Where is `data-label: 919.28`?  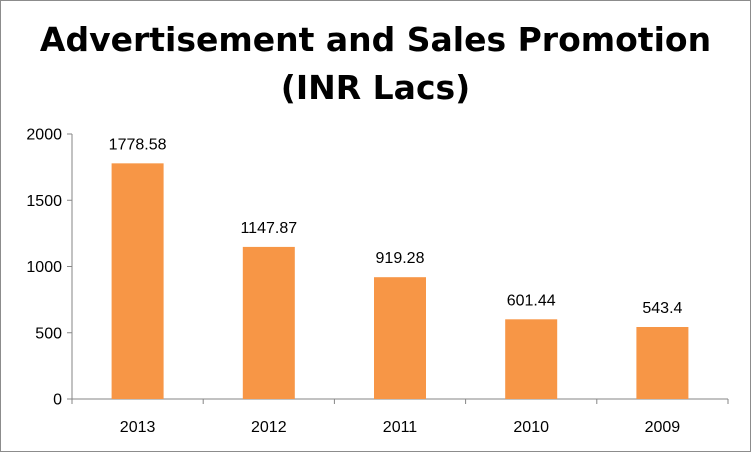
data-label: 919.28 is located at coordinates (400, 258).